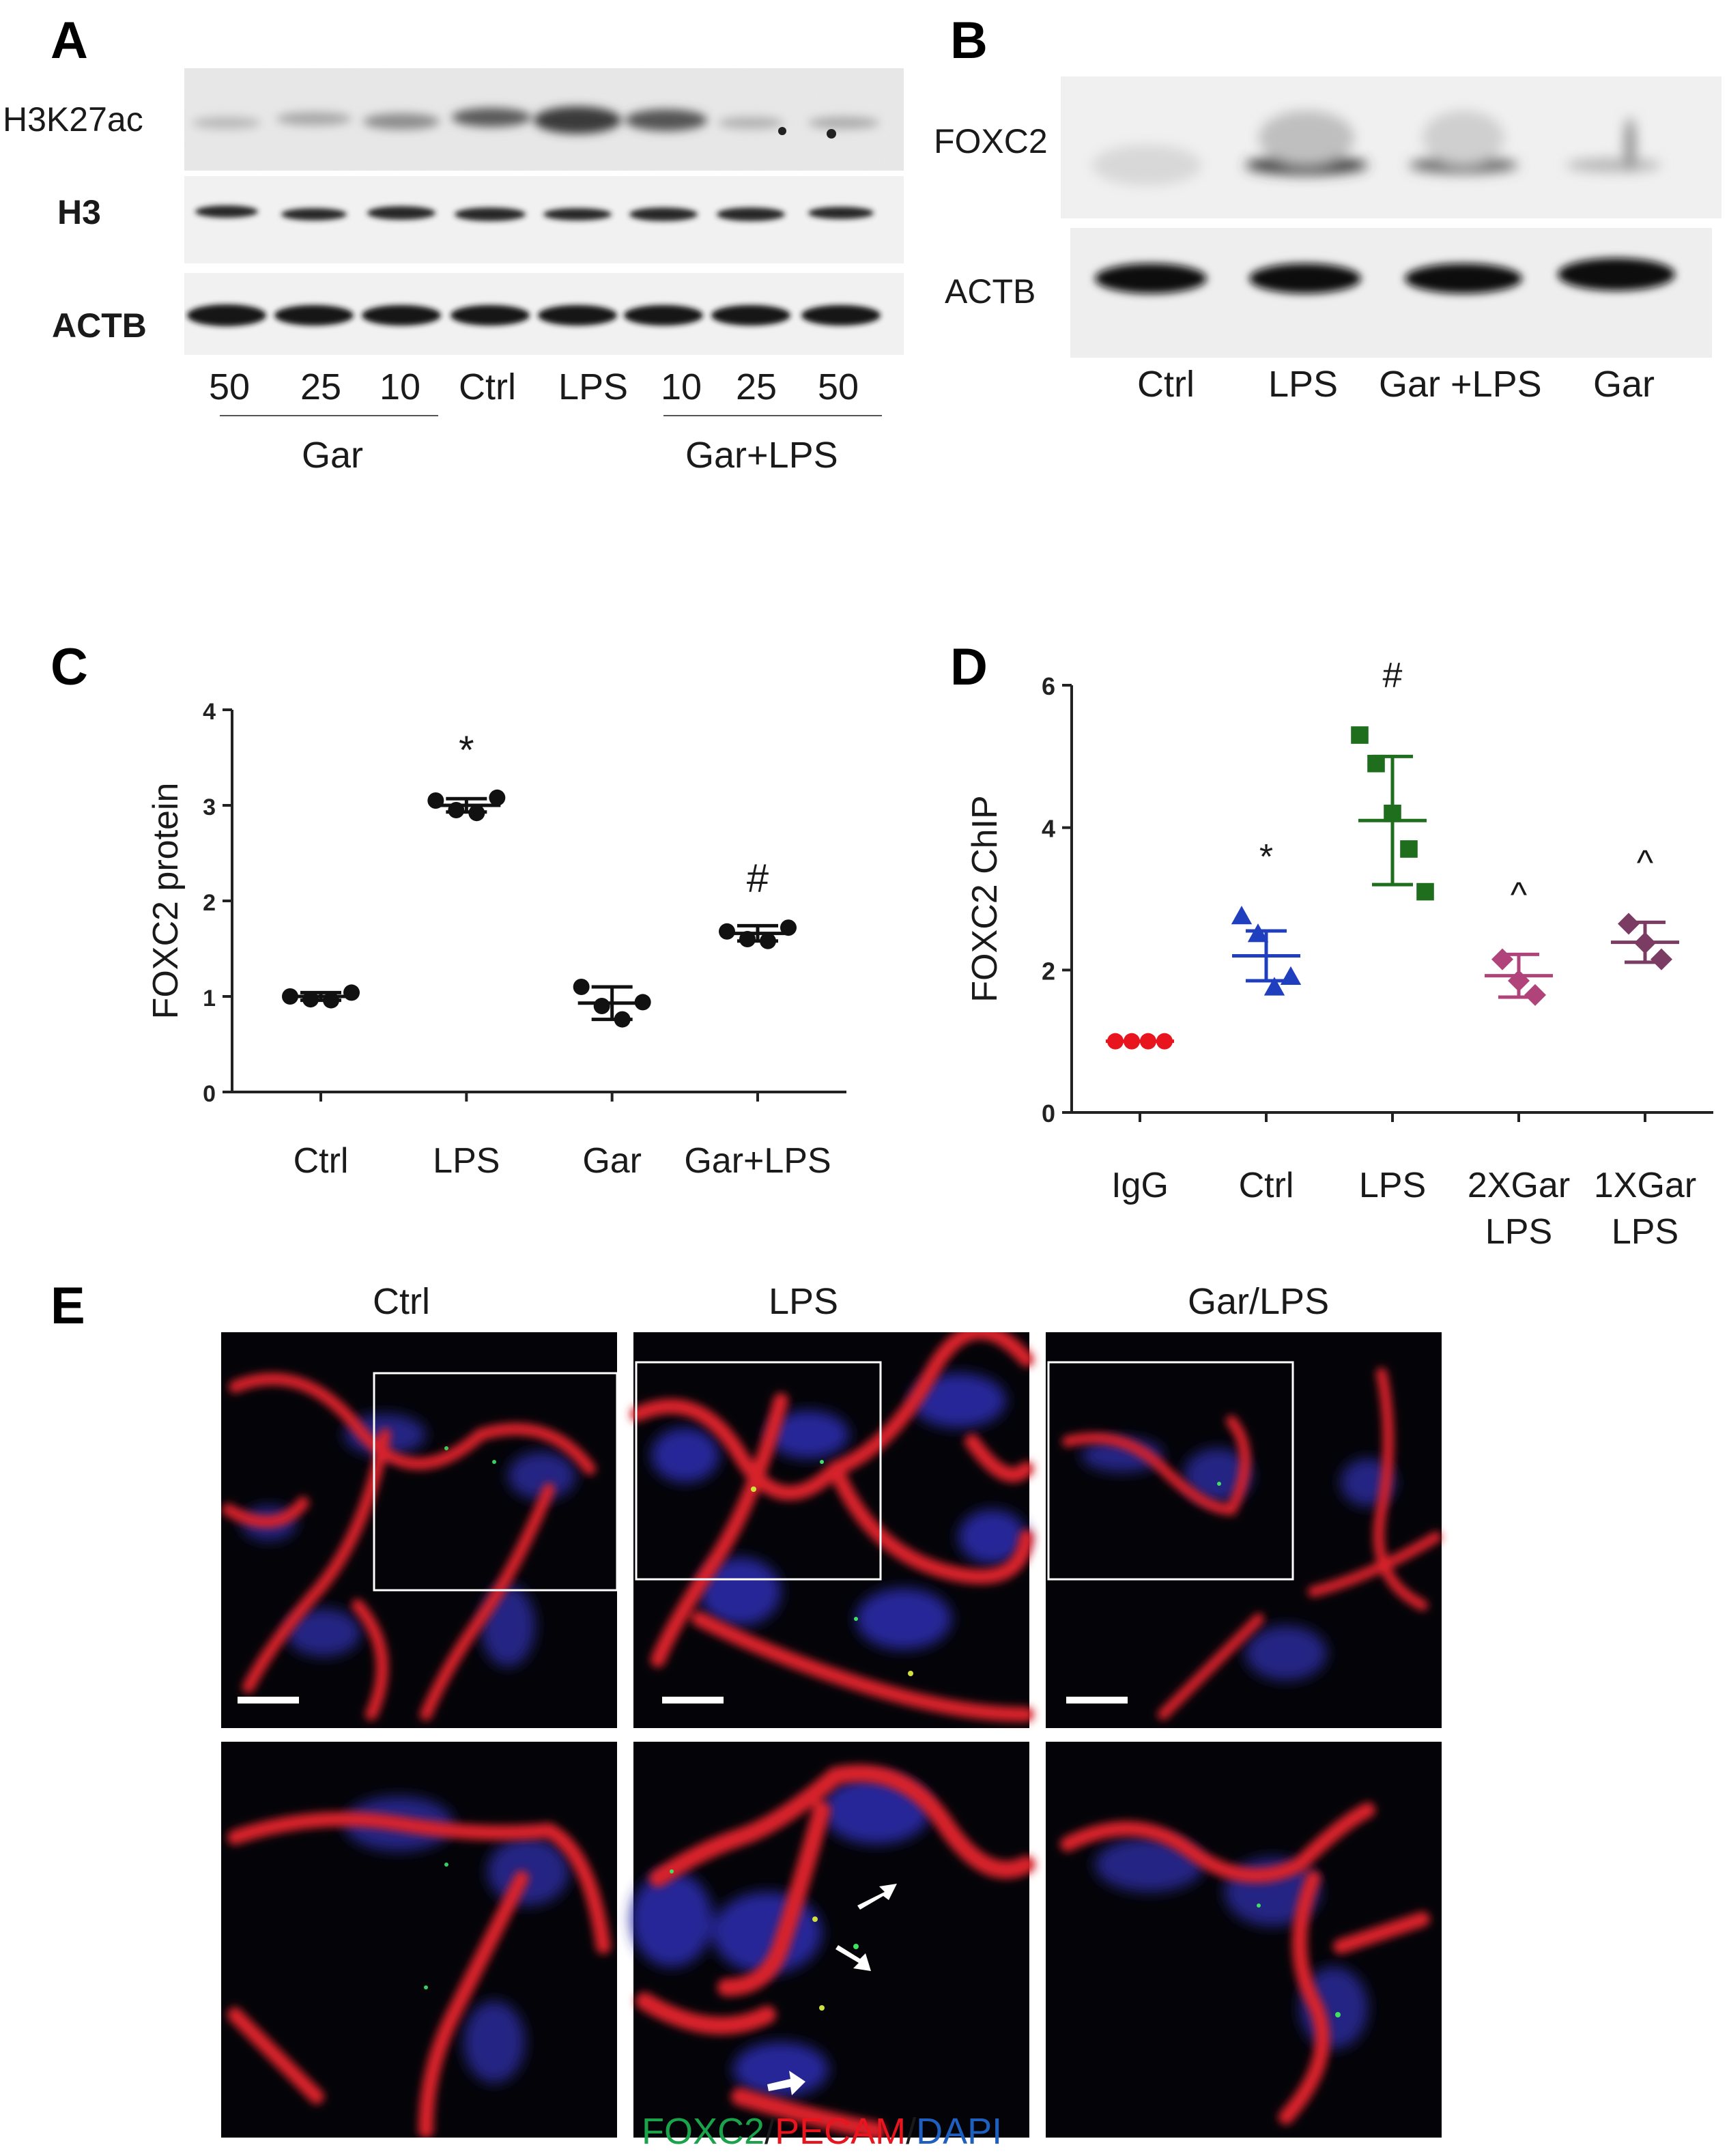  Describe the element at coordinates (544, 119) in the screenshot. I see `blot-a-h3k27ac` at that location.